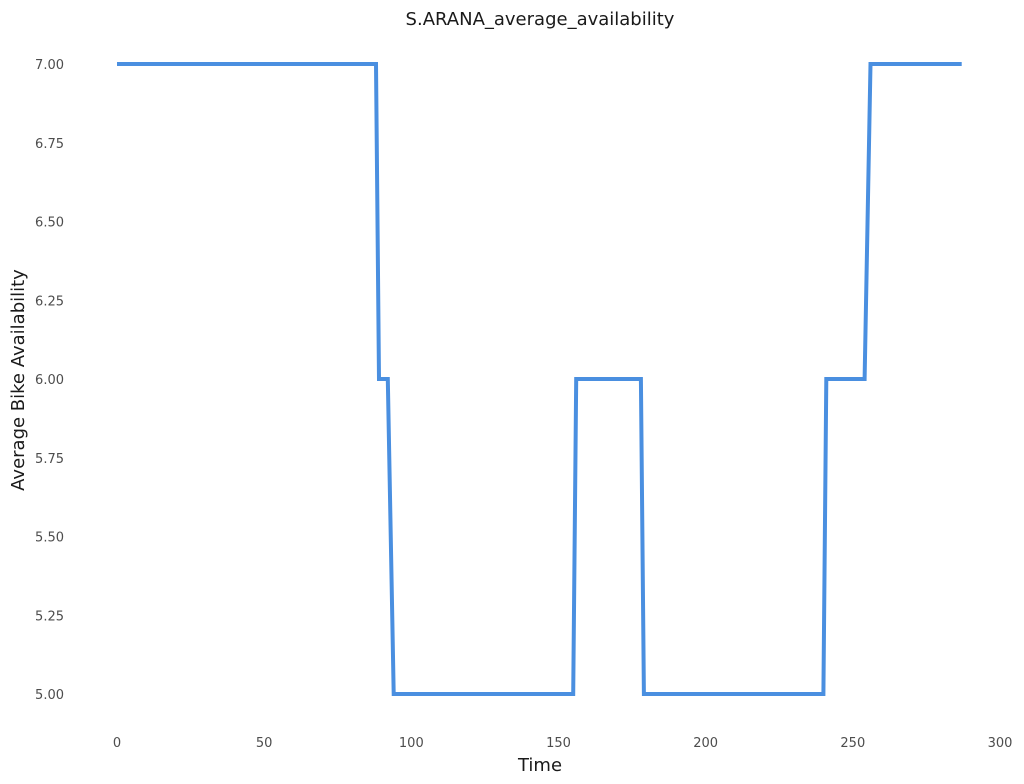 Image resolution: width=1024 pixels, height=784 pixels. What do you see at coordinates (539, 765) in the screenshot?
I see `x-axis-label: Time` at bounding box center [539, 765].